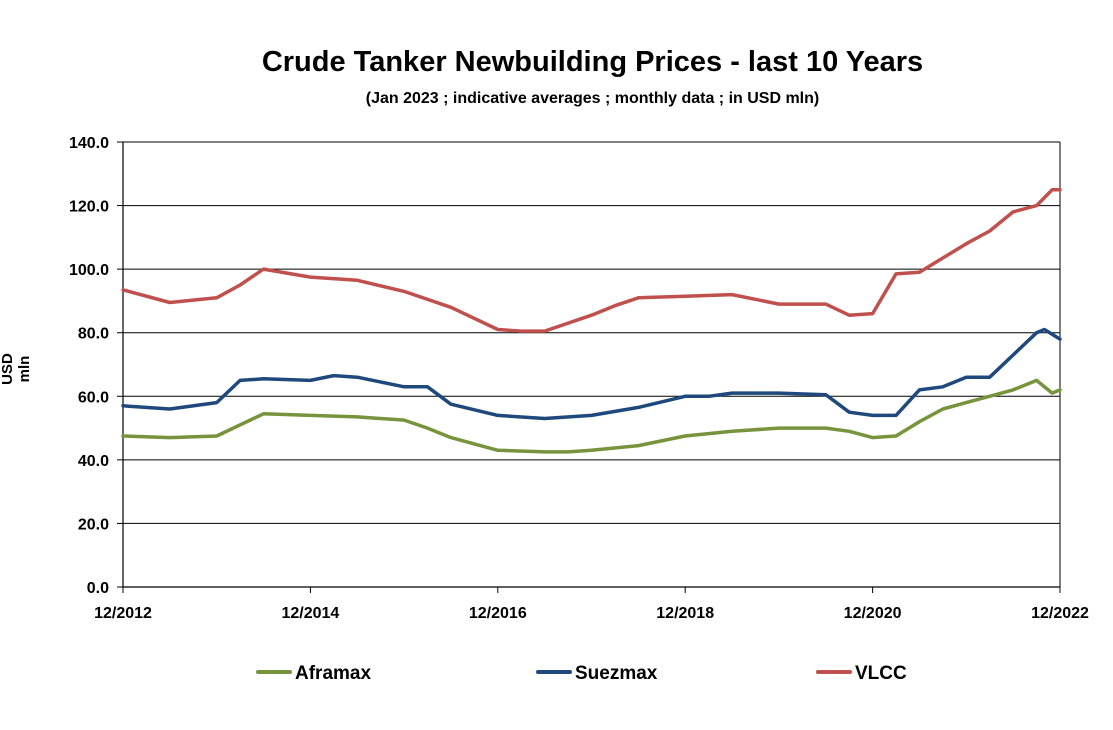 This screenshot has height=730, width=1113. Describe the element at coordinates (310, 613) in the screenshot. I see `x-tick-label: 12/2014` at that location.